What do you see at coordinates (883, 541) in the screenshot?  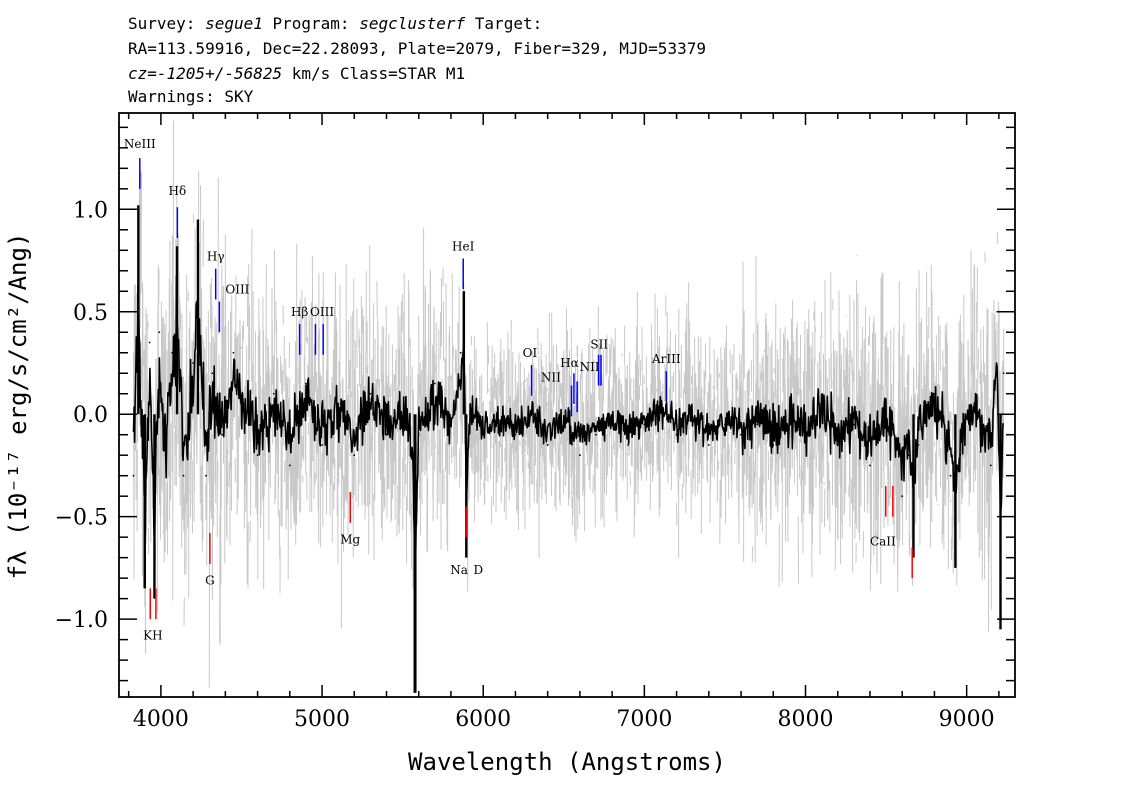 I see `line-label: CaII` at bounding box center [883, 541].